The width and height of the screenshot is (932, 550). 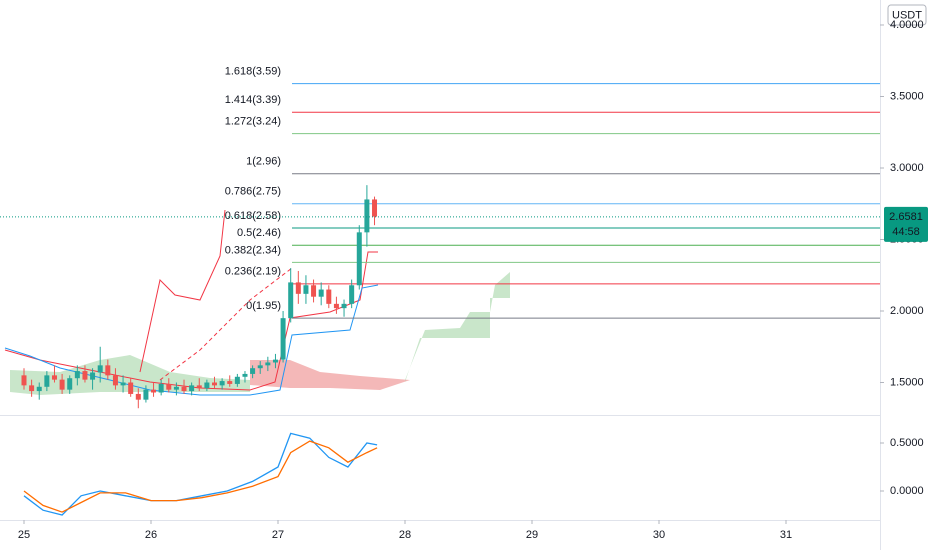 I want to click on x-tick-label: 30, so click(x=659, y=535).